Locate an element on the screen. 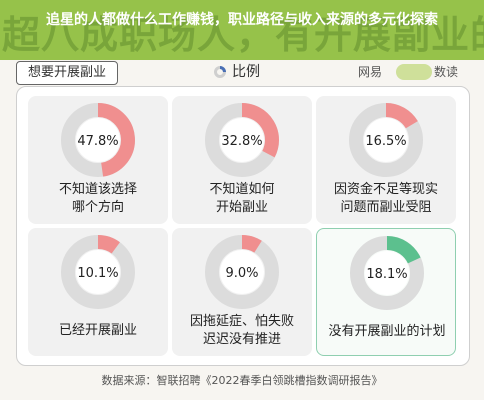  card-label: 不知道该选择 哪个方向 is located at coordinates (98, 199).